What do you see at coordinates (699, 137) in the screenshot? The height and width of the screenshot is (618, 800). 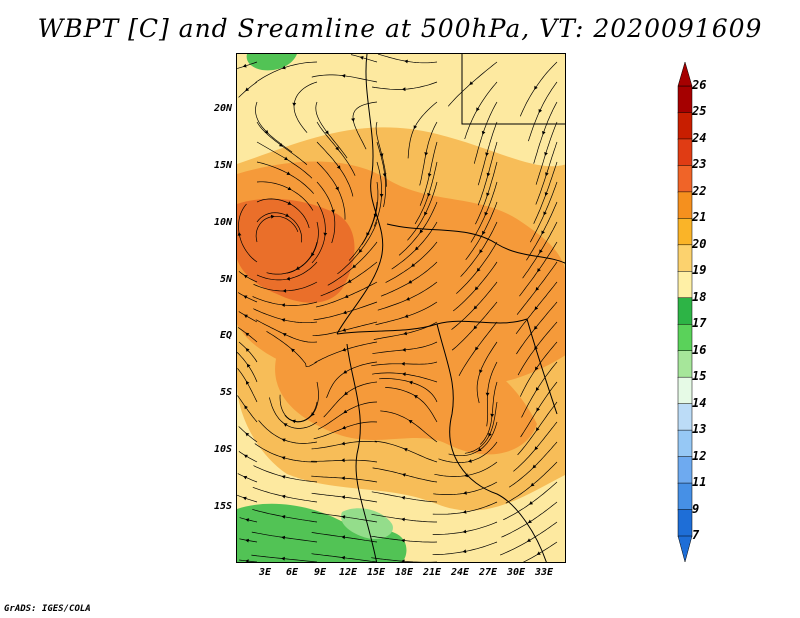 I see `colorbar-label: 24` at bounding box center [699, 137].